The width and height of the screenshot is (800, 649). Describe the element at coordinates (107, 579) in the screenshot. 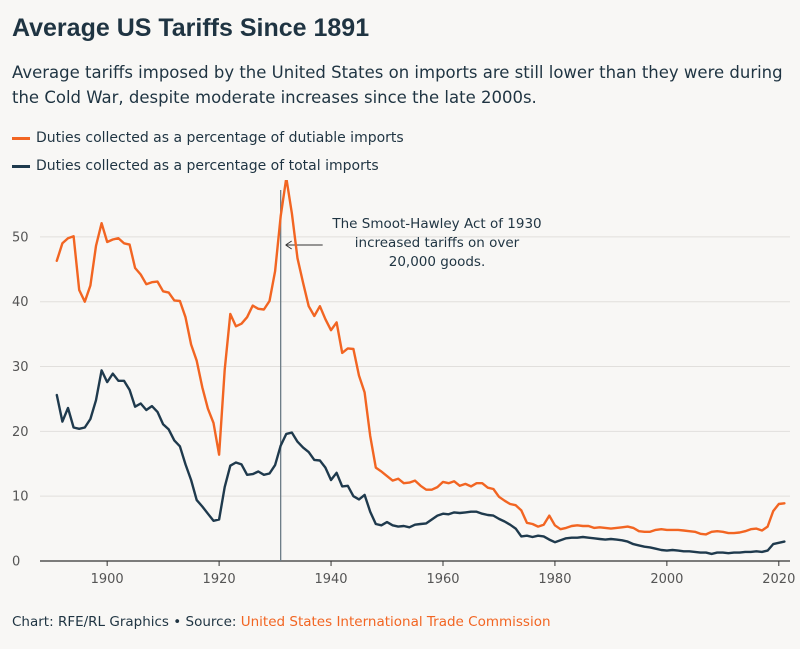

I see `x-tick-label-1900: 1900` at that location.